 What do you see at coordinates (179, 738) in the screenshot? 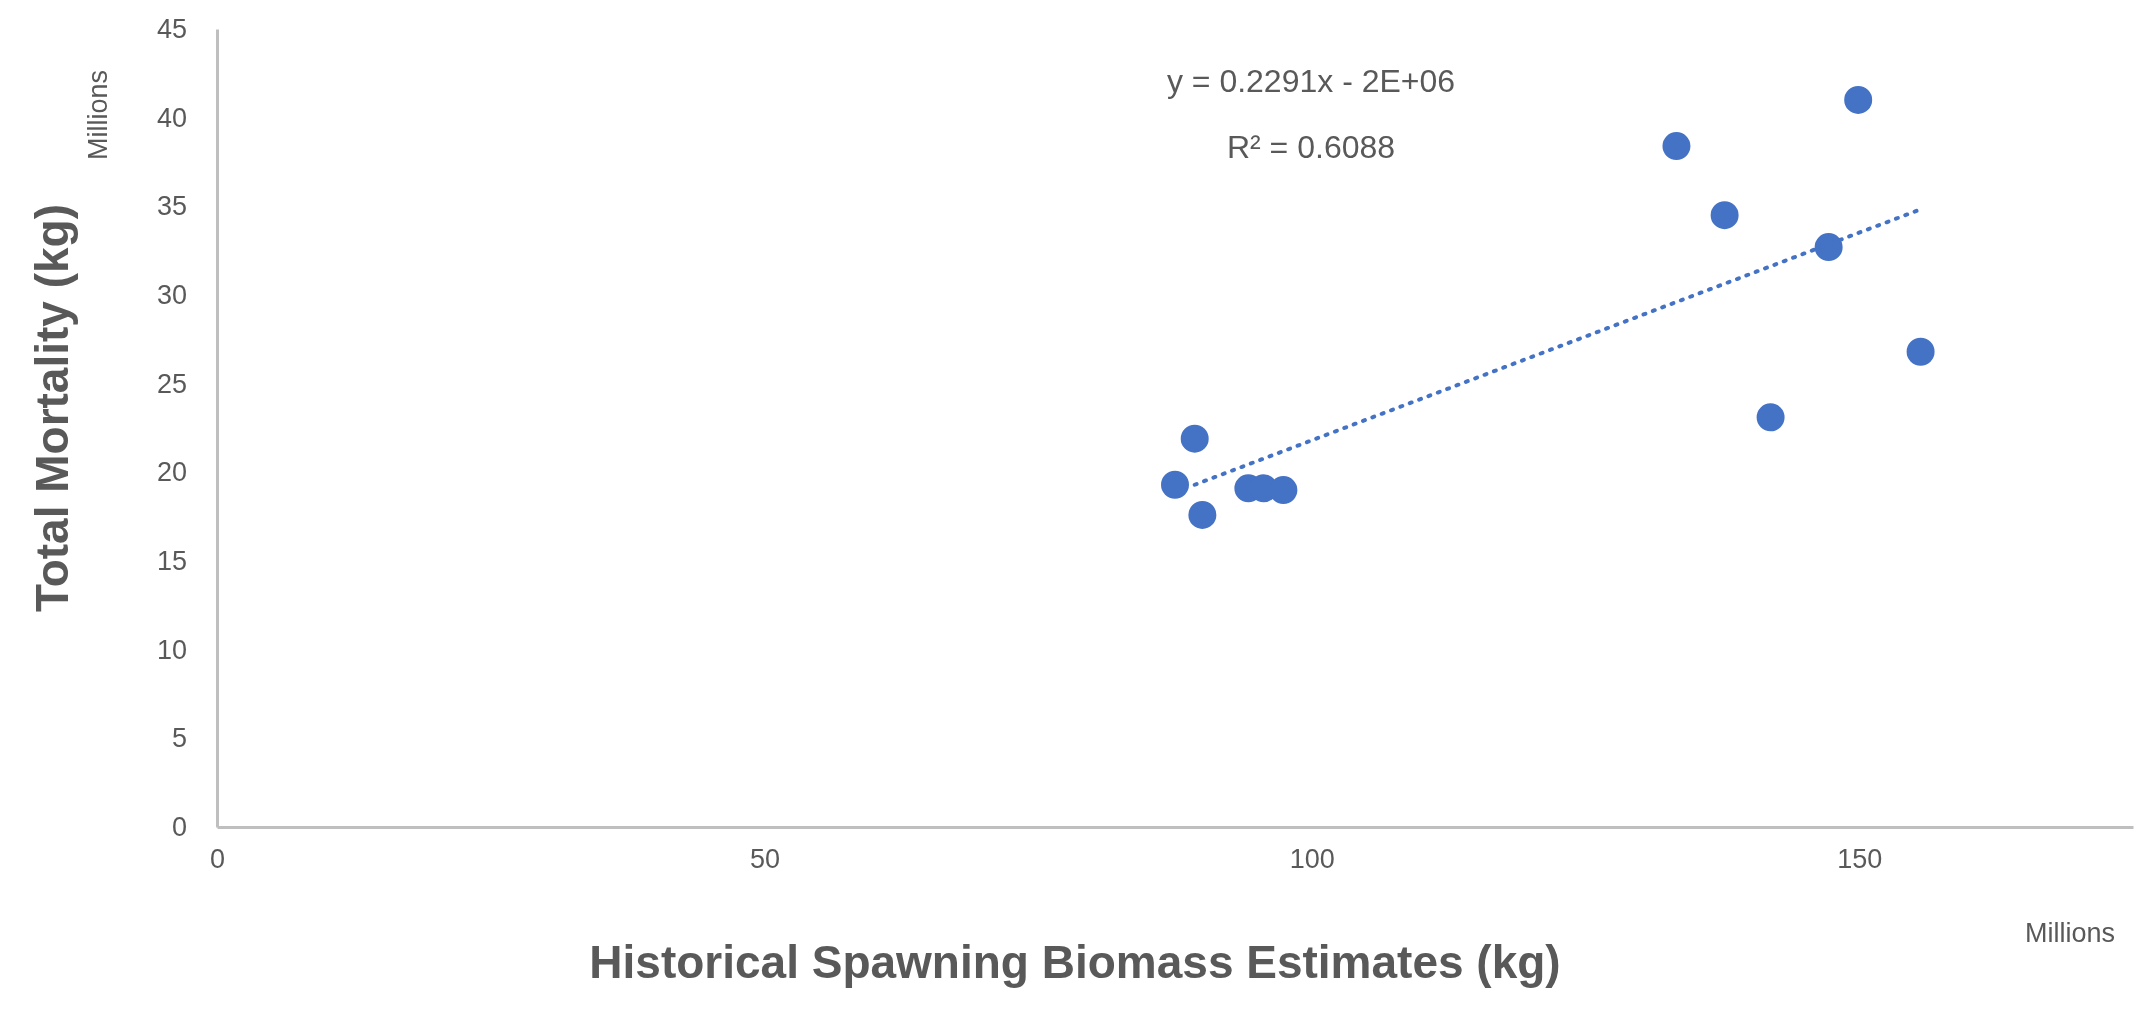
I see `y-tick-label: 5` at bounding box center [179, 738].